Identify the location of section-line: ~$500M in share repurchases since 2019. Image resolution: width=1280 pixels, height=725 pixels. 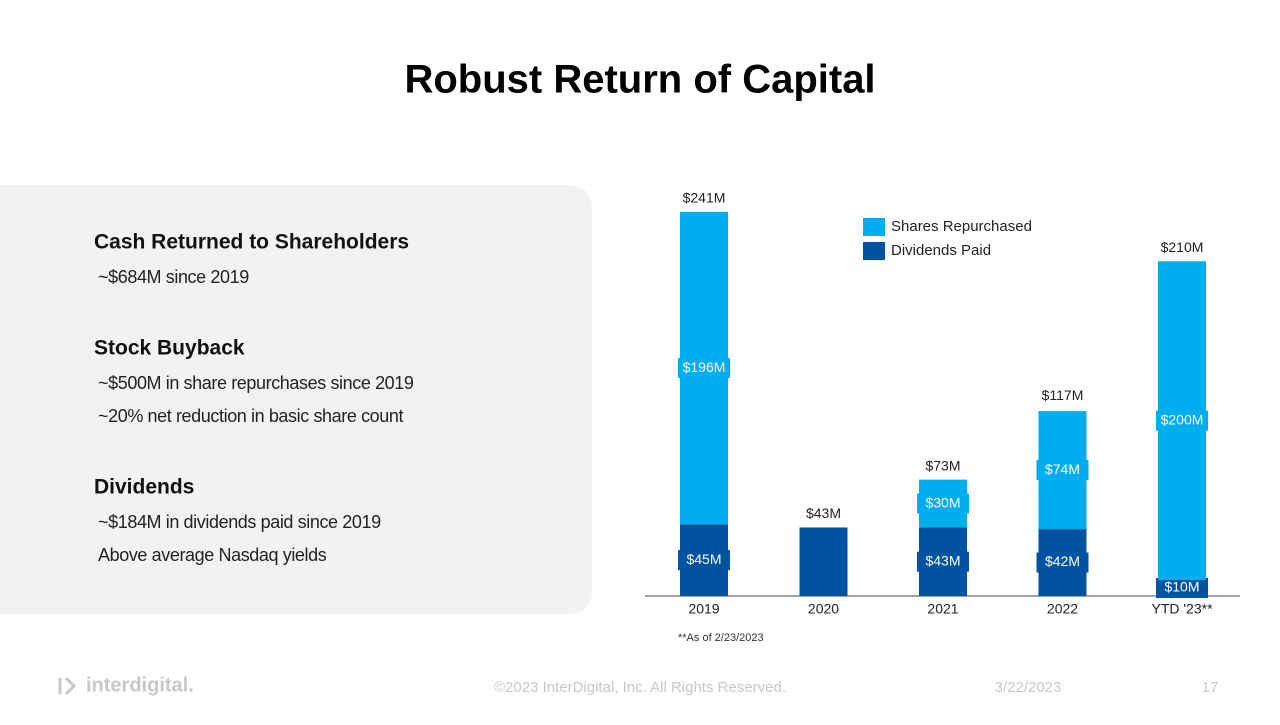
(256, 383).